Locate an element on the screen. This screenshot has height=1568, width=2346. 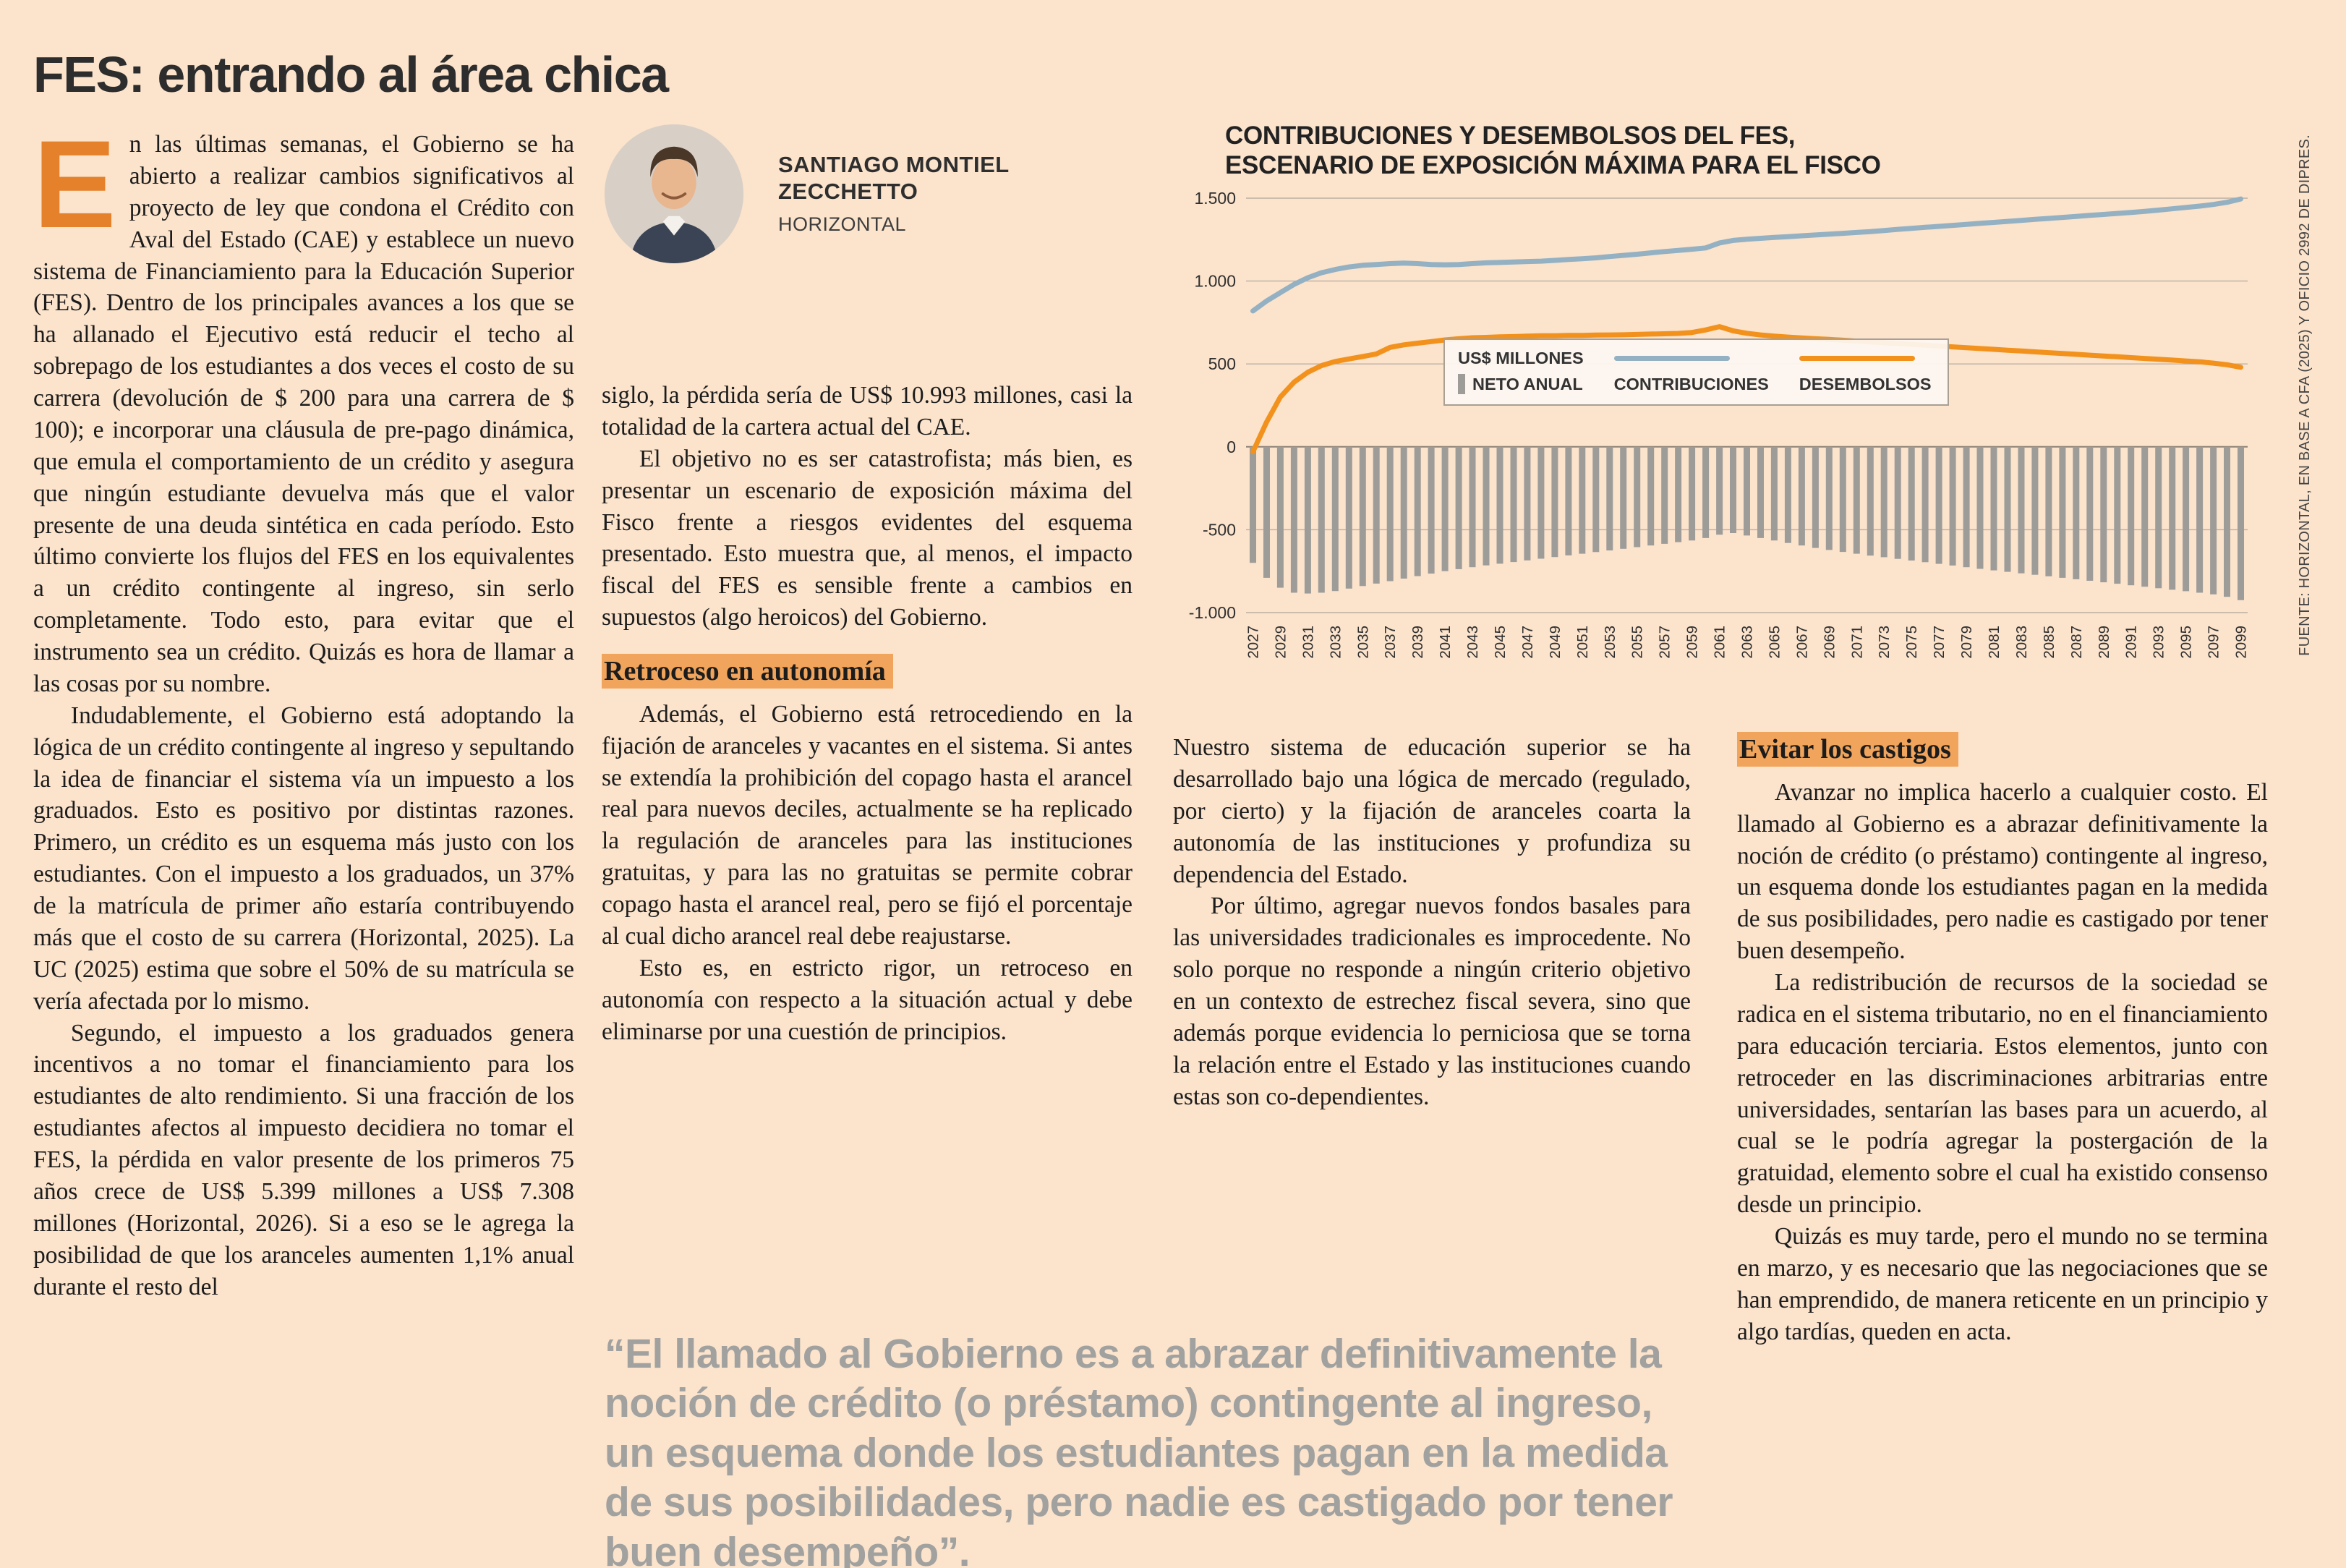
chart-title-line1: CONTRIBUCIONES Y DESEMBOLSOS DEL FES, is located at coordinates (1510, 136).